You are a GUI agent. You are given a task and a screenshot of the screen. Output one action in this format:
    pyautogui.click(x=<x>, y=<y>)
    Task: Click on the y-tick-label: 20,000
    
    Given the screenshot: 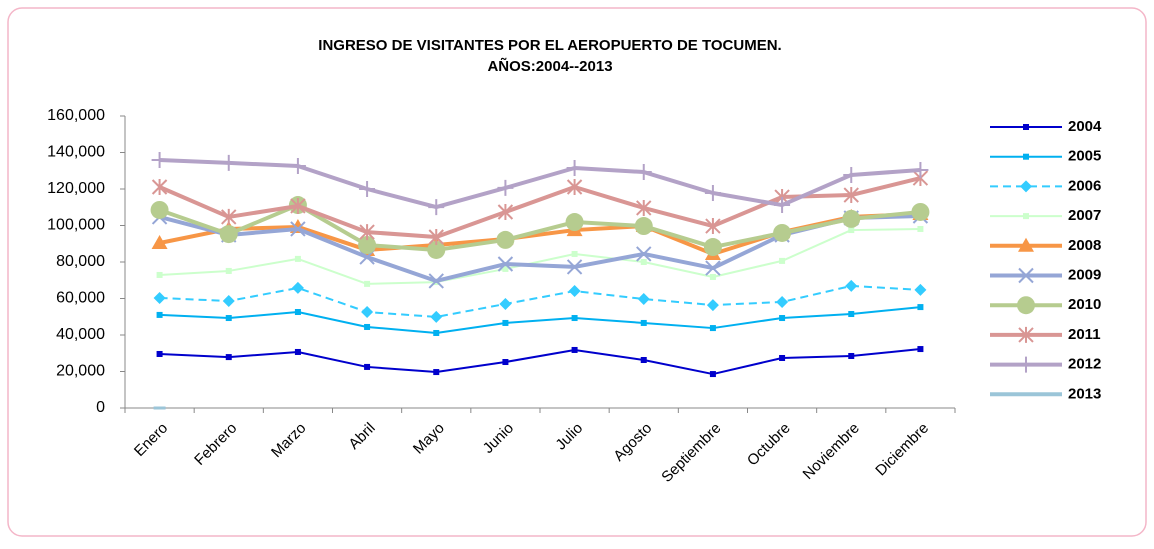 What is the action you would take?
    pyautogui.click(x=80, y=371)
    